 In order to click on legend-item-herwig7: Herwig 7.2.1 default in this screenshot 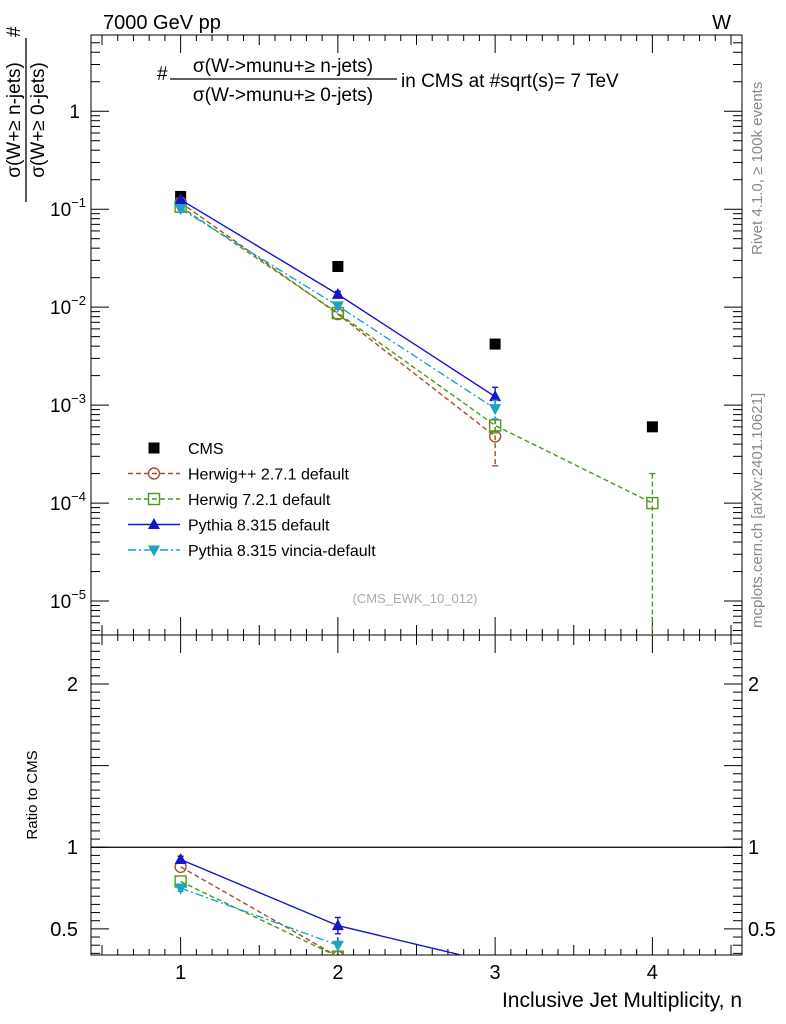, I will do `click(229, 500)`.